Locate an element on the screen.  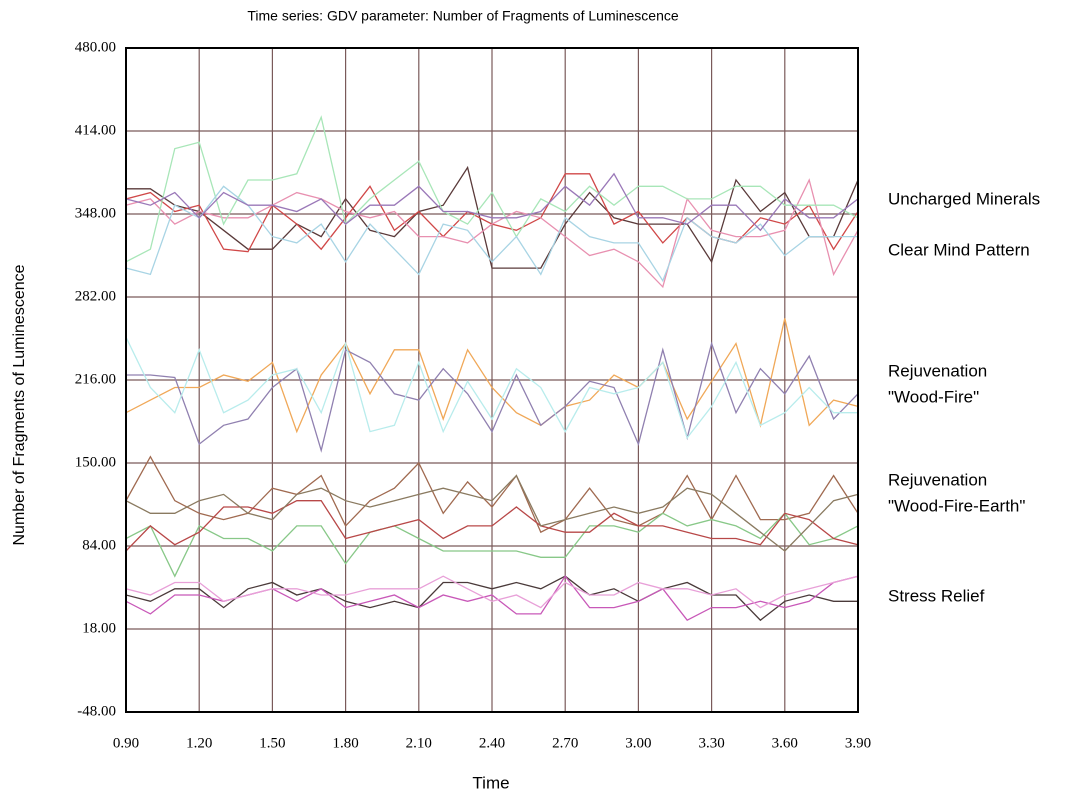
y-tick-label: 414.00 is located at coordinates (95, 130).